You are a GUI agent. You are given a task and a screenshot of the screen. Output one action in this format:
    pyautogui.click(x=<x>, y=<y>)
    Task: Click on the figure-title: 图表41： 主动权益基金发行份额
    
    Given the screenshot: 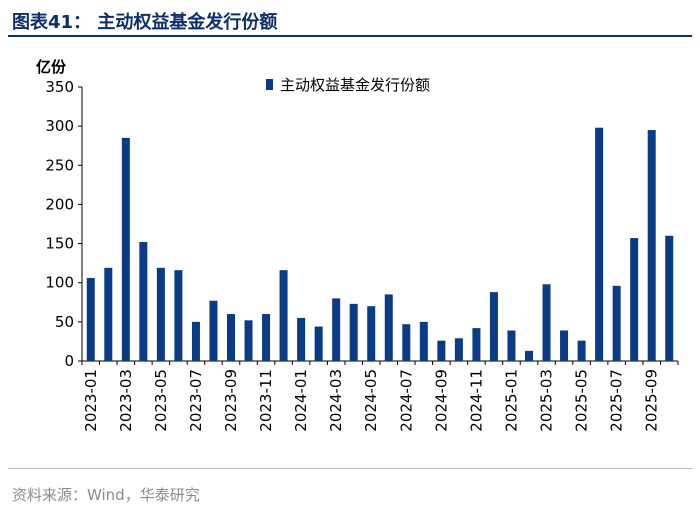 What is the action you would take?
    pyautogui.click(x=145, y=22)
    